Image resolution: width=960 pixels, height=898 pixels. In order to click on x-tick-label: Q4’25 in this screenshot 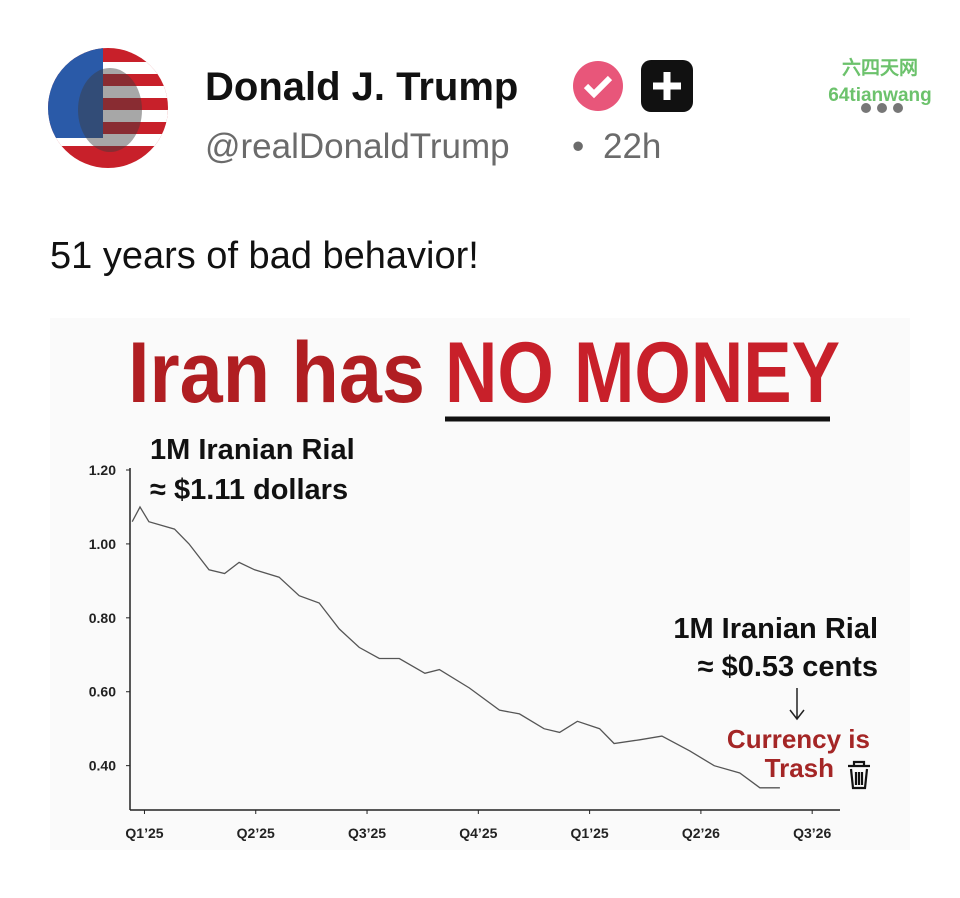, I will do `click(478, 833)`.